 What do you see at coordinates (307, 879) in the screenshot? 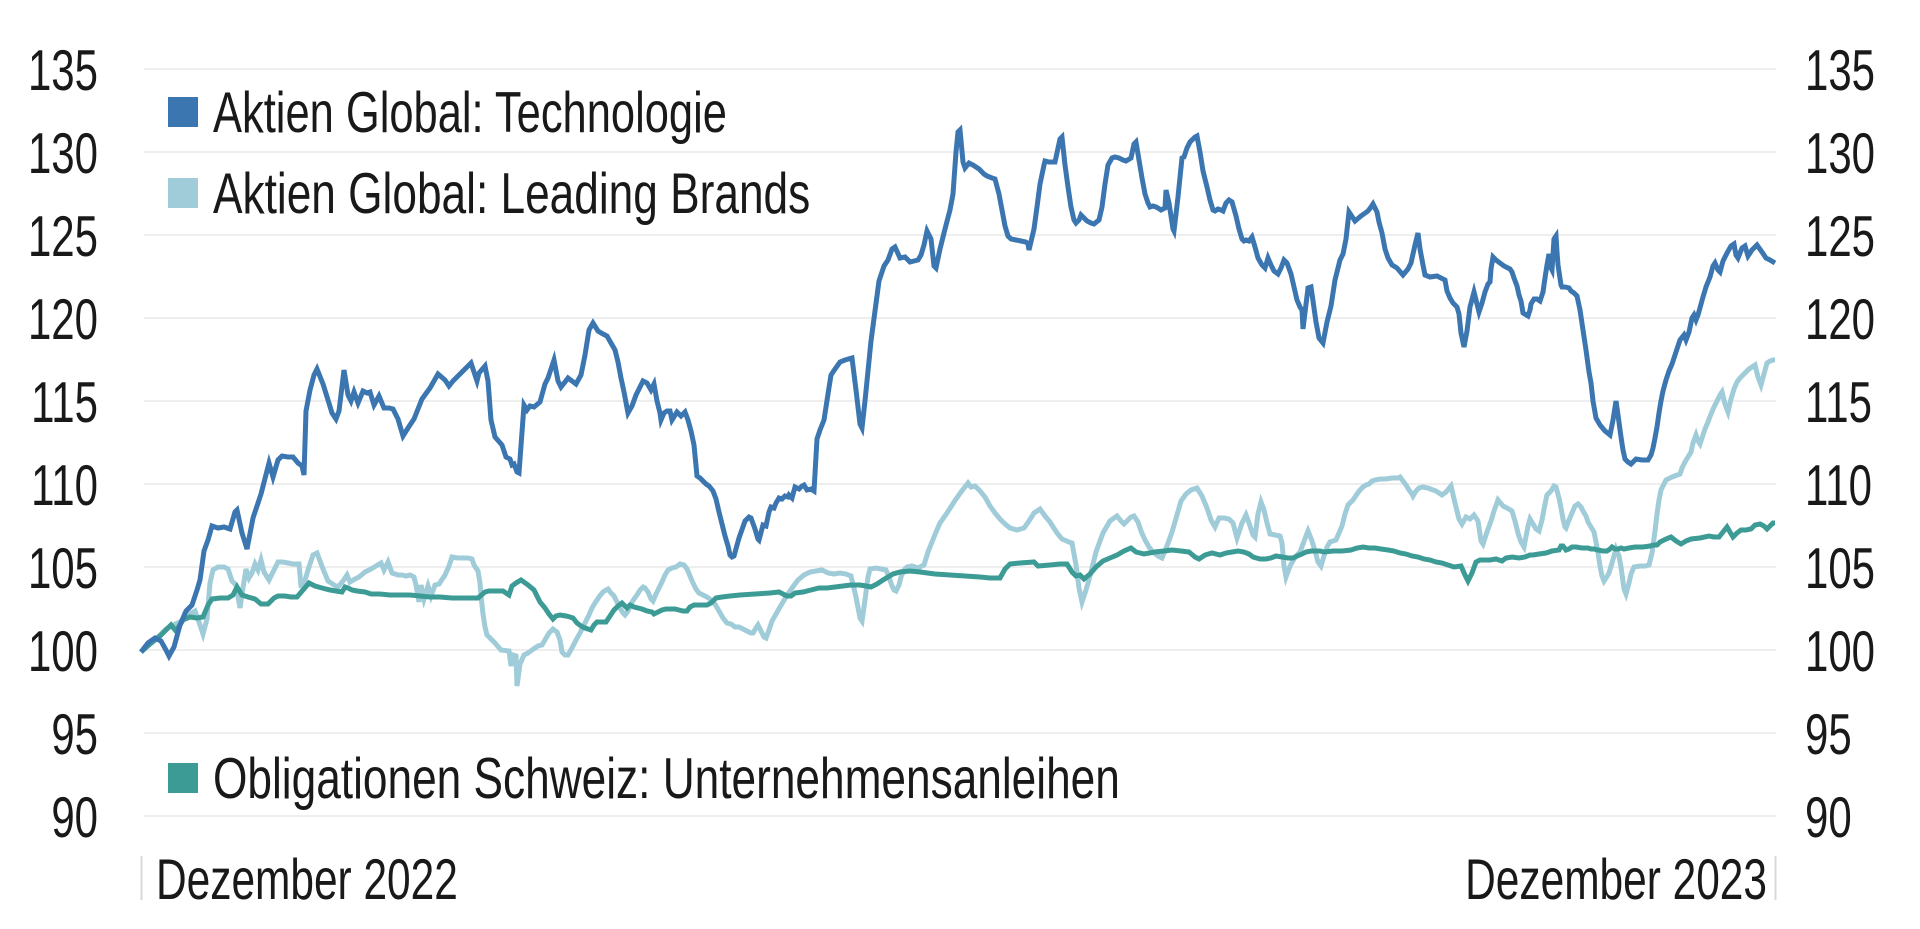
I see `svg-text: Dezember 2022` at bounding box center [307, 879].